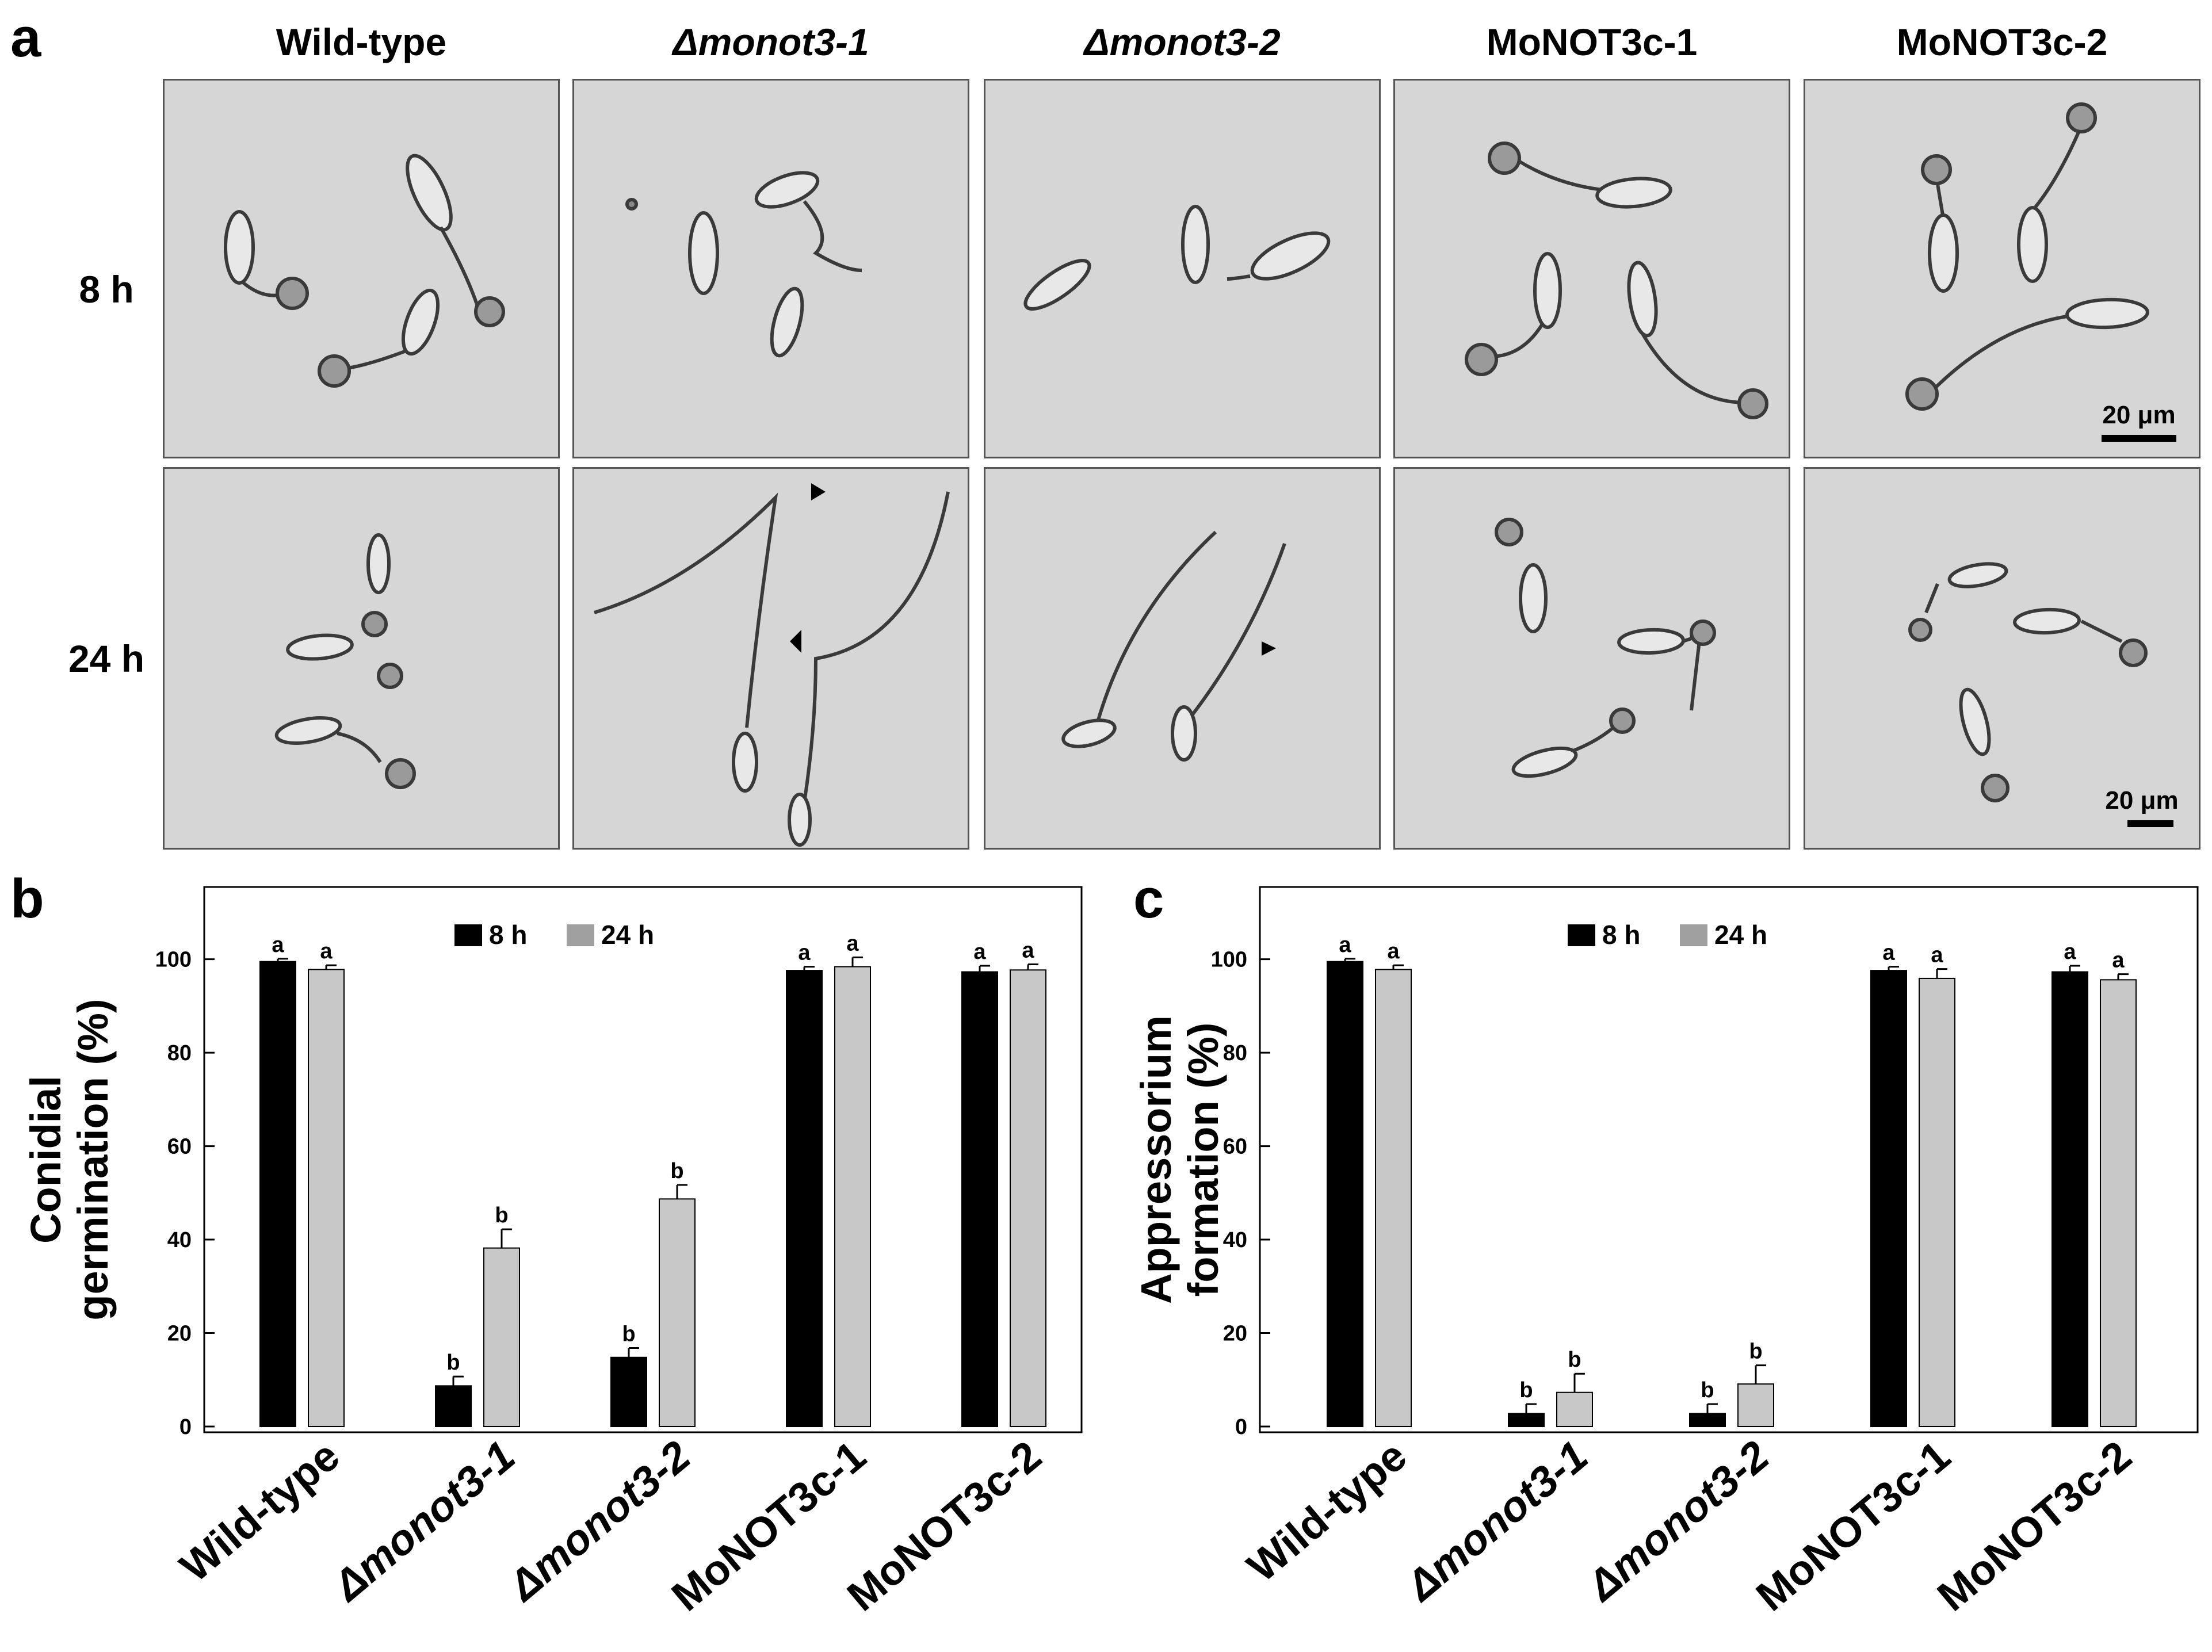  I want to click on column-header-monot3c-2: MoNOT3c-2, so click(2002, 42).